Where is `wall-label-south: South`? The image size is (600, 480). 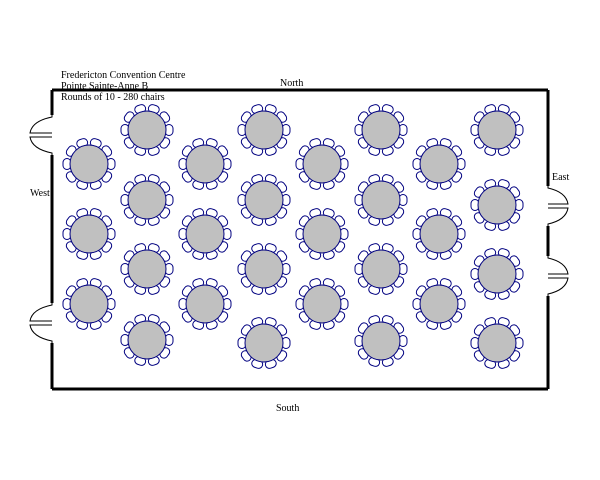
wall-label-south: South is located at coordinates (288, 408).